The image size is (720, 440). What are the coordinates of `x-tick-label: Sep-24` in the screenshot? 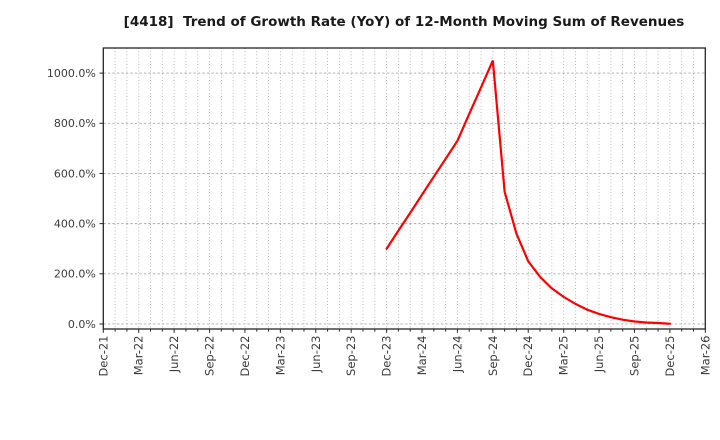 It's located at (493, 356).